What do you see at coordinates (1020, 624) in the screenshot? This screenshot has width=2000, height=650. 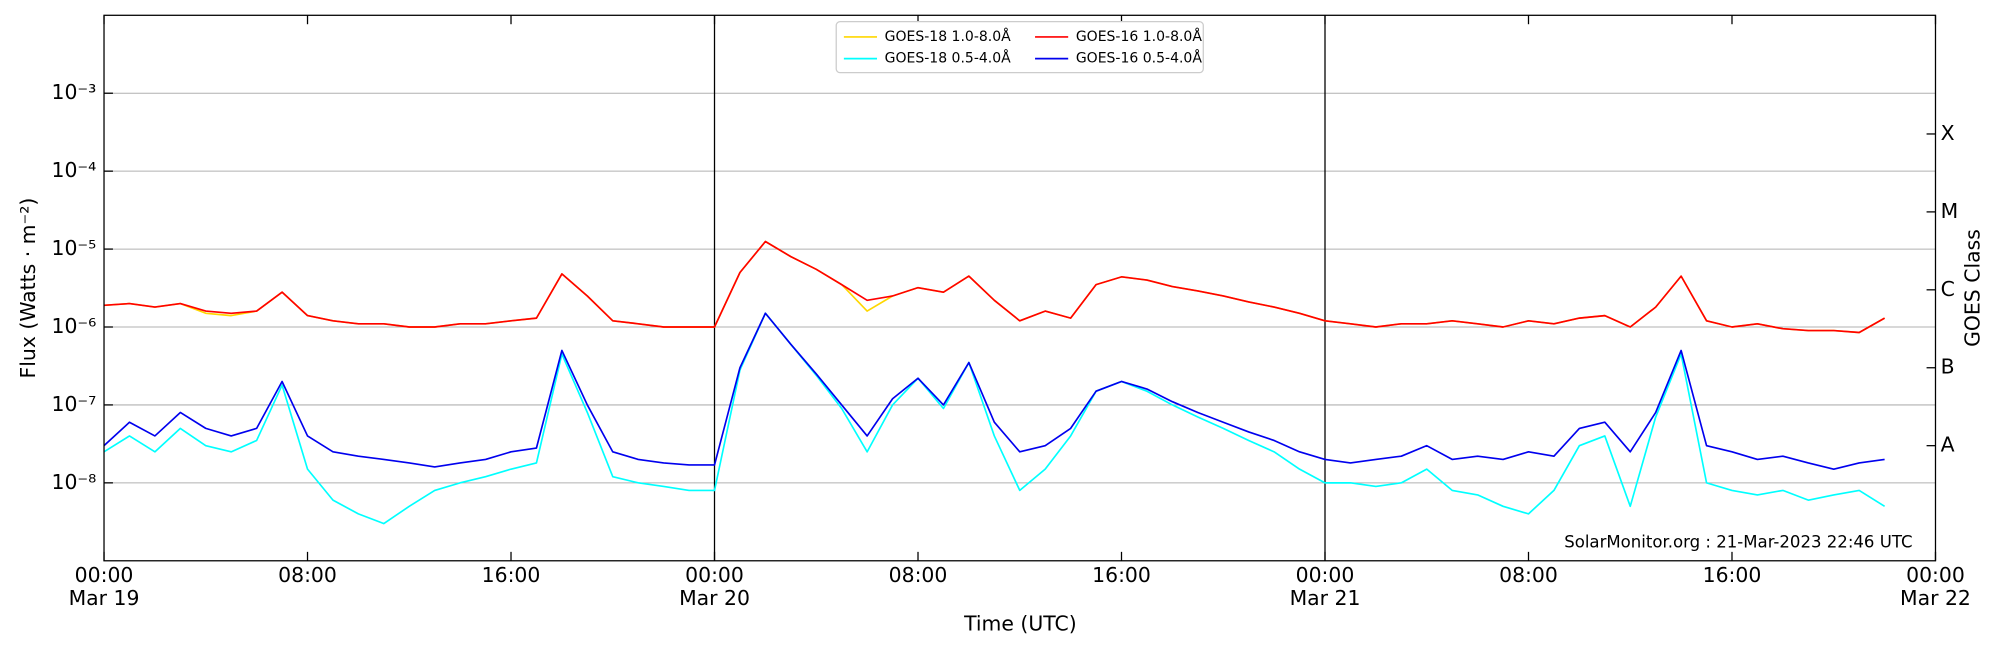 I see `x-axis-label: Time (UTC)` at bounding box center [1020, 624].